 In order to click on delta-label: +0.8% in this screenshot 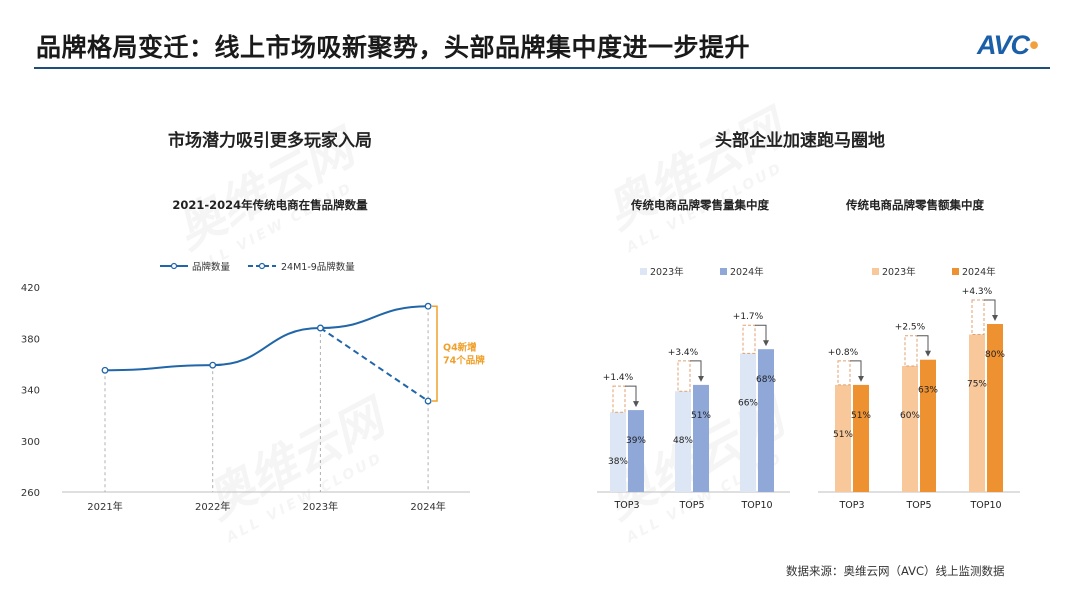, I will do `click(843, 353)`.